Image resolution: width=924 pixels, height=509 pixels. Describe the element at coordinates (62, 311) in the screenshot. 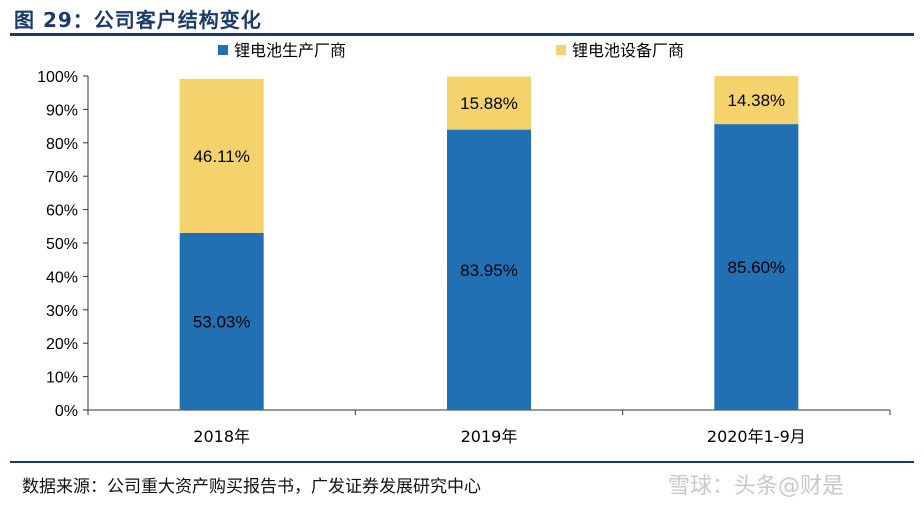

I see `y-tick-label: 30%` at that location.